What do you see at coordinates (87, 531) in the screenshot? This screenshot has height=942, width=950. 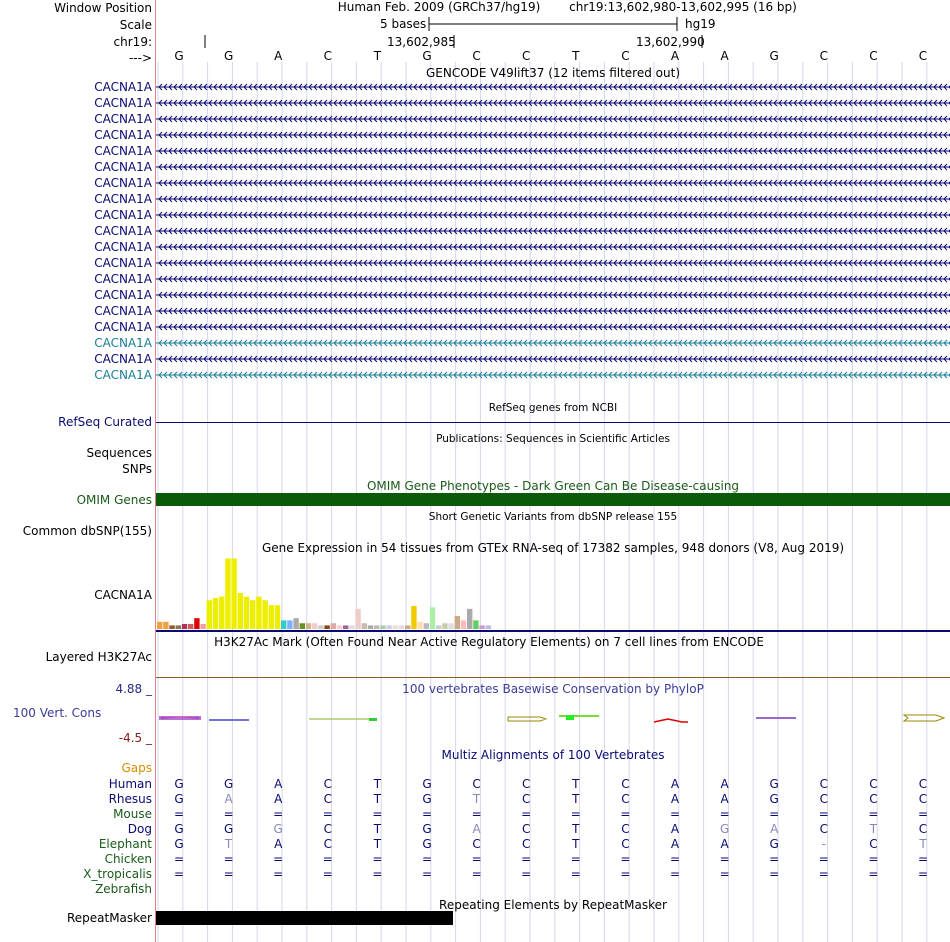 I see `common-dbsnp-label: Common dbSNP(155)` at bounding box center [87, 531].